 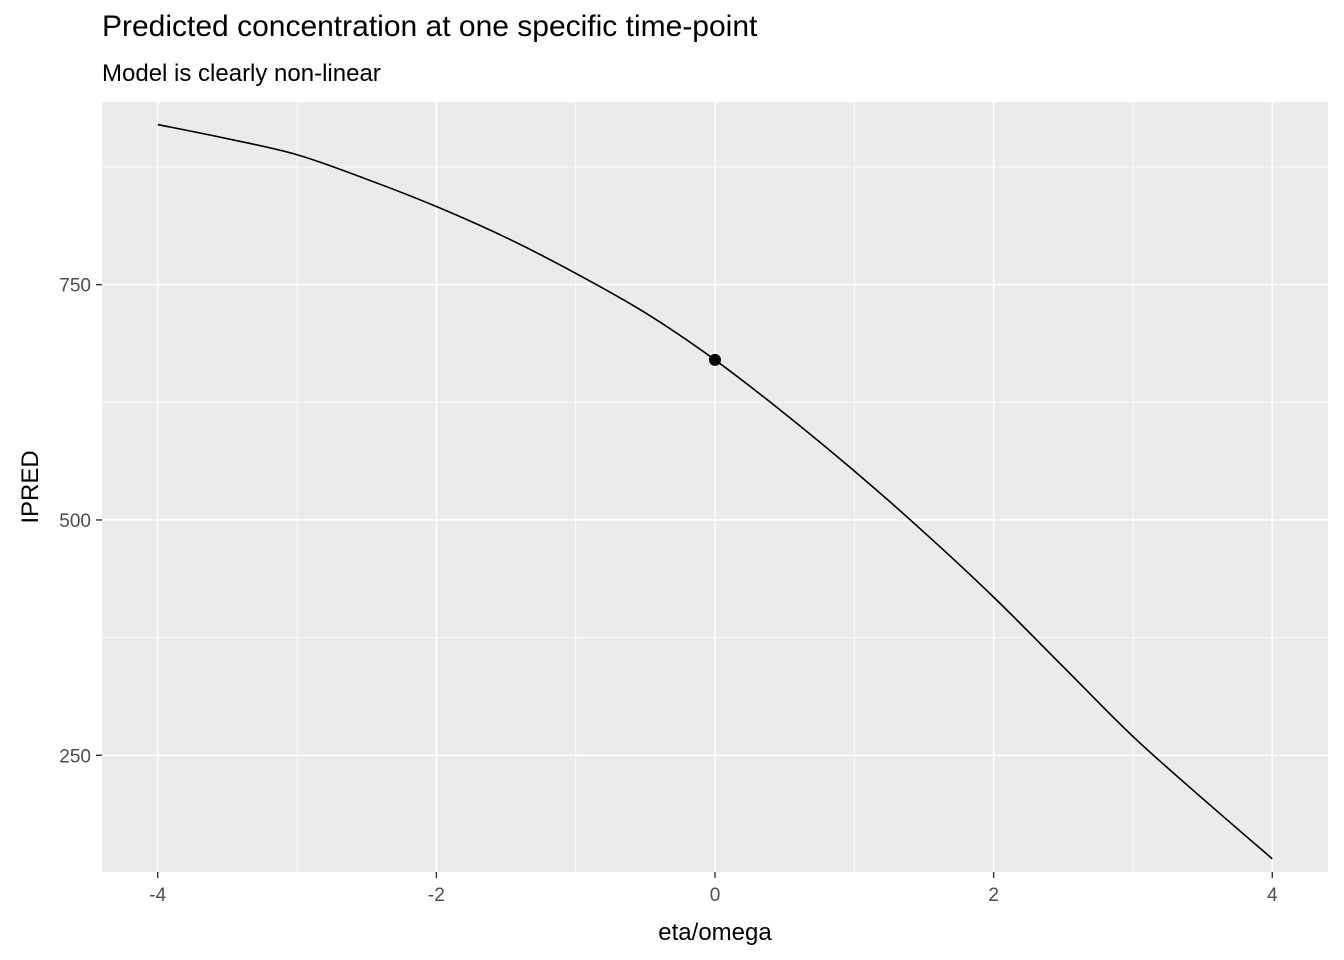 What do you see at coordinates (1272, 895) in the screenshot?
I see `x-tick-label: 4` at bounding box center [1272, 895].